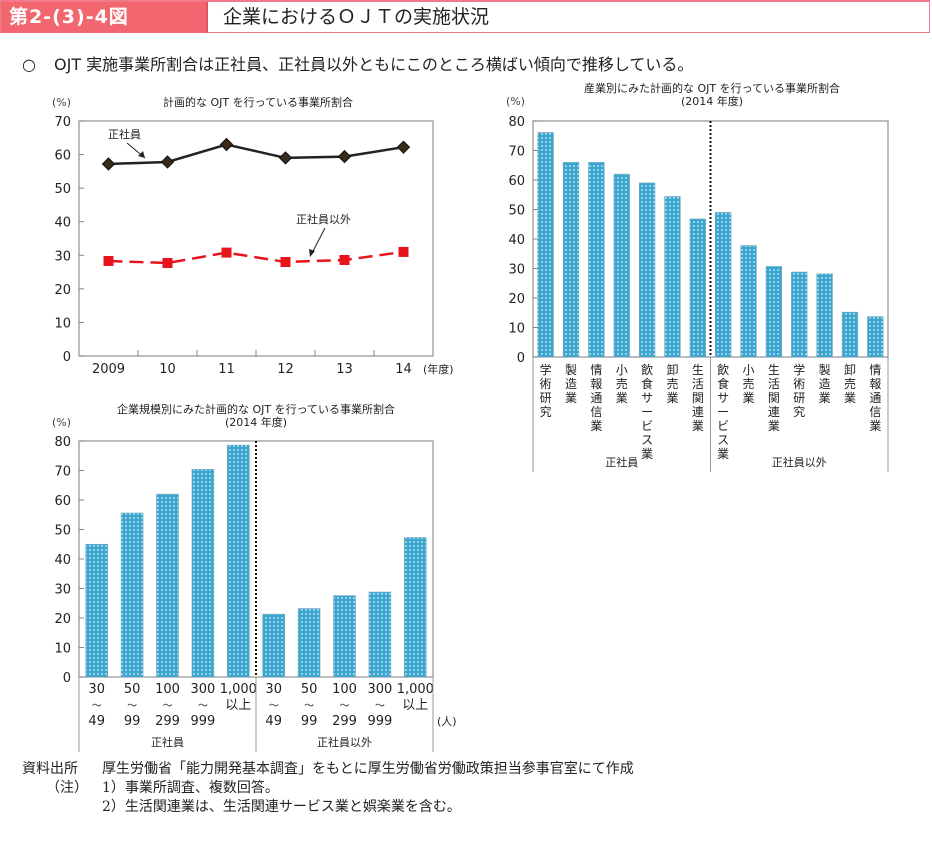 The image size is (932, 844). What do you see at coordinates (62, 290) in the screenshot?
I see `y-tick-label: 20` at bounding box center [62, 290].